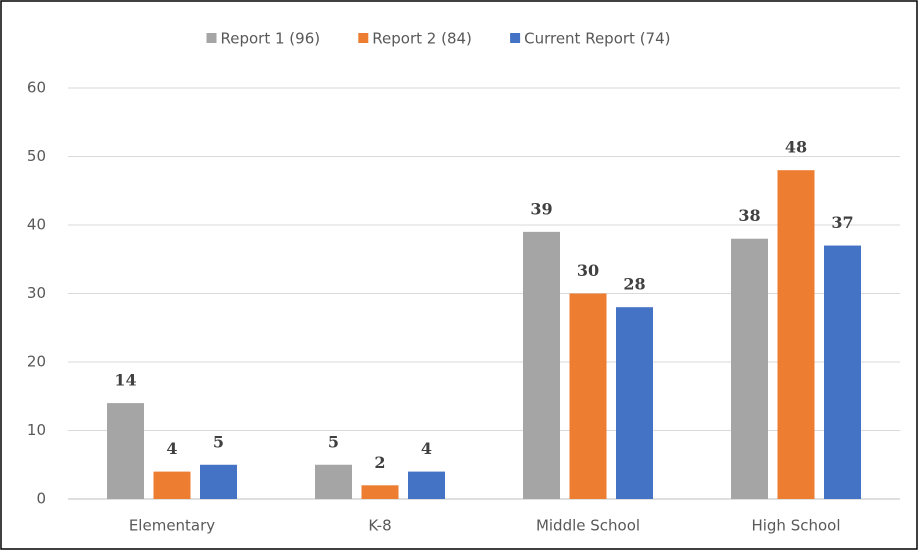 This screenshot has height=552, width=920. What do you see at coordinates (842, 222) in the screenshot?
I see `value-label: 37` at bounding box center [842, 222].